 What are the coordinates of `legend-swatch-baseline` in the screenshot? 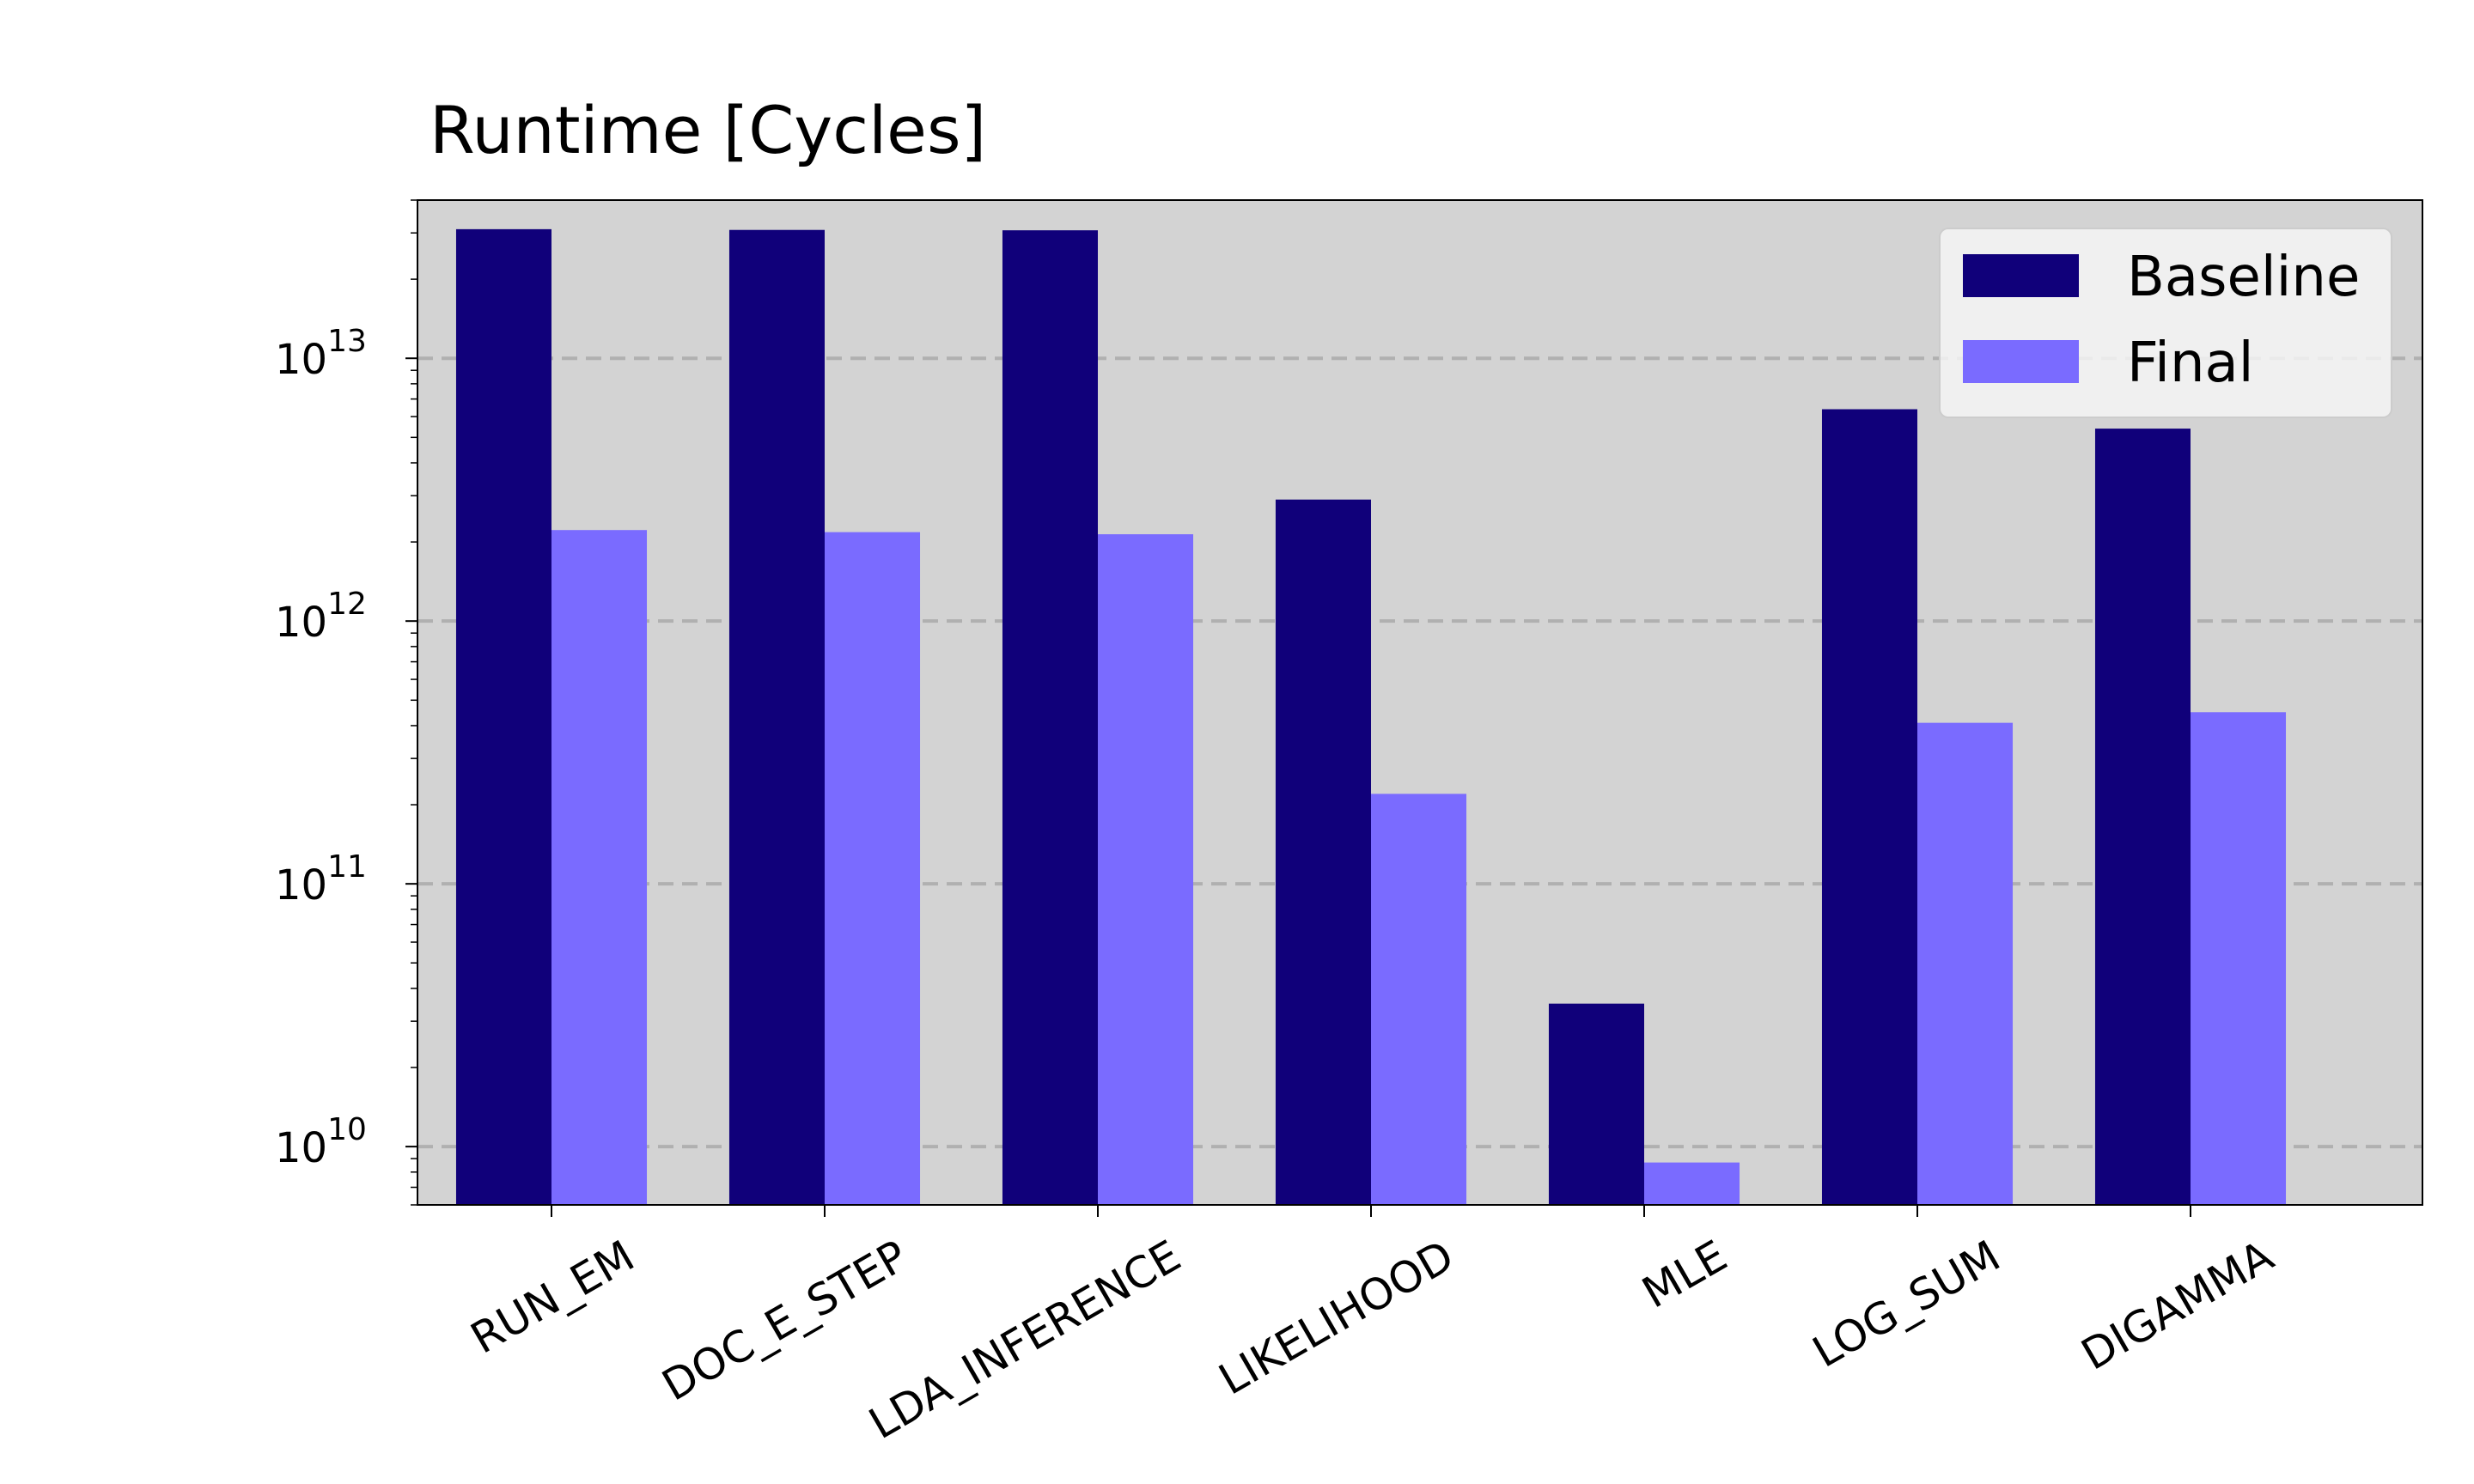 It's located at (2021, 275).